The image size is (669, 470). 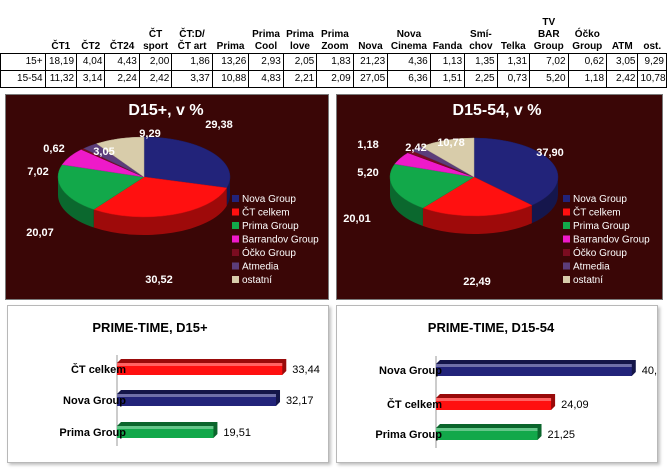 I want to click on header-cell: Telka, so click(x=513, y=35).